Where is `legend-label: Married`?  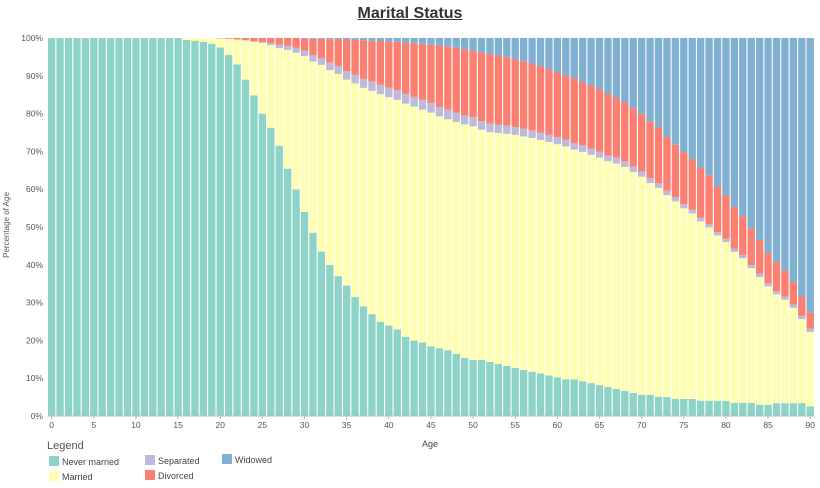
legend-label: Married is located at coordinates (77, 477).